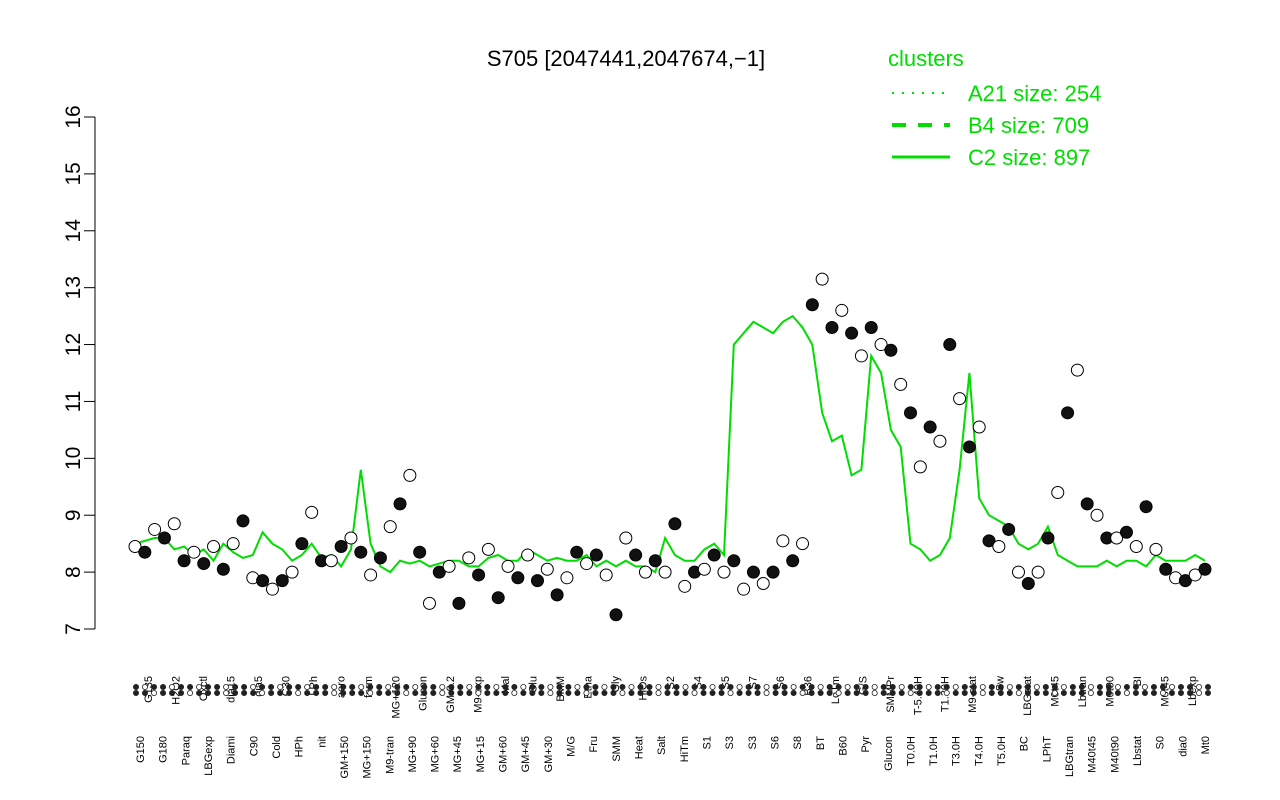 This screenshot has height=800, width=1280. Describe the element at coordinates (176, 690) in the screenshot. I see `x-tick-label: H2O2` at that location.